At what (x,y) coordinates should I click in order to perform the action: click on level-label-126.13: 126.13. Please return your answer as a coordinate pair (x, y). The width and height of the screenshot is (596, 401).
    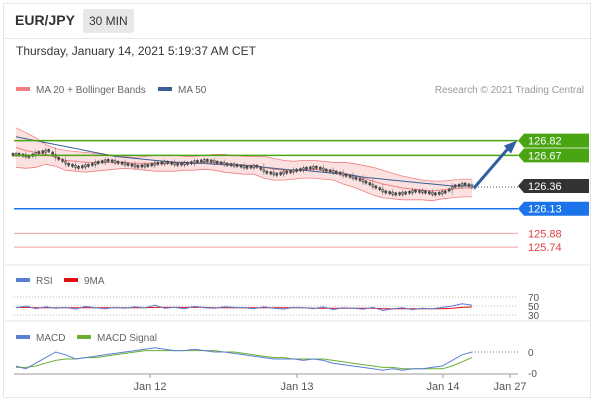
    Looking at the image, I should click on (545, 210).